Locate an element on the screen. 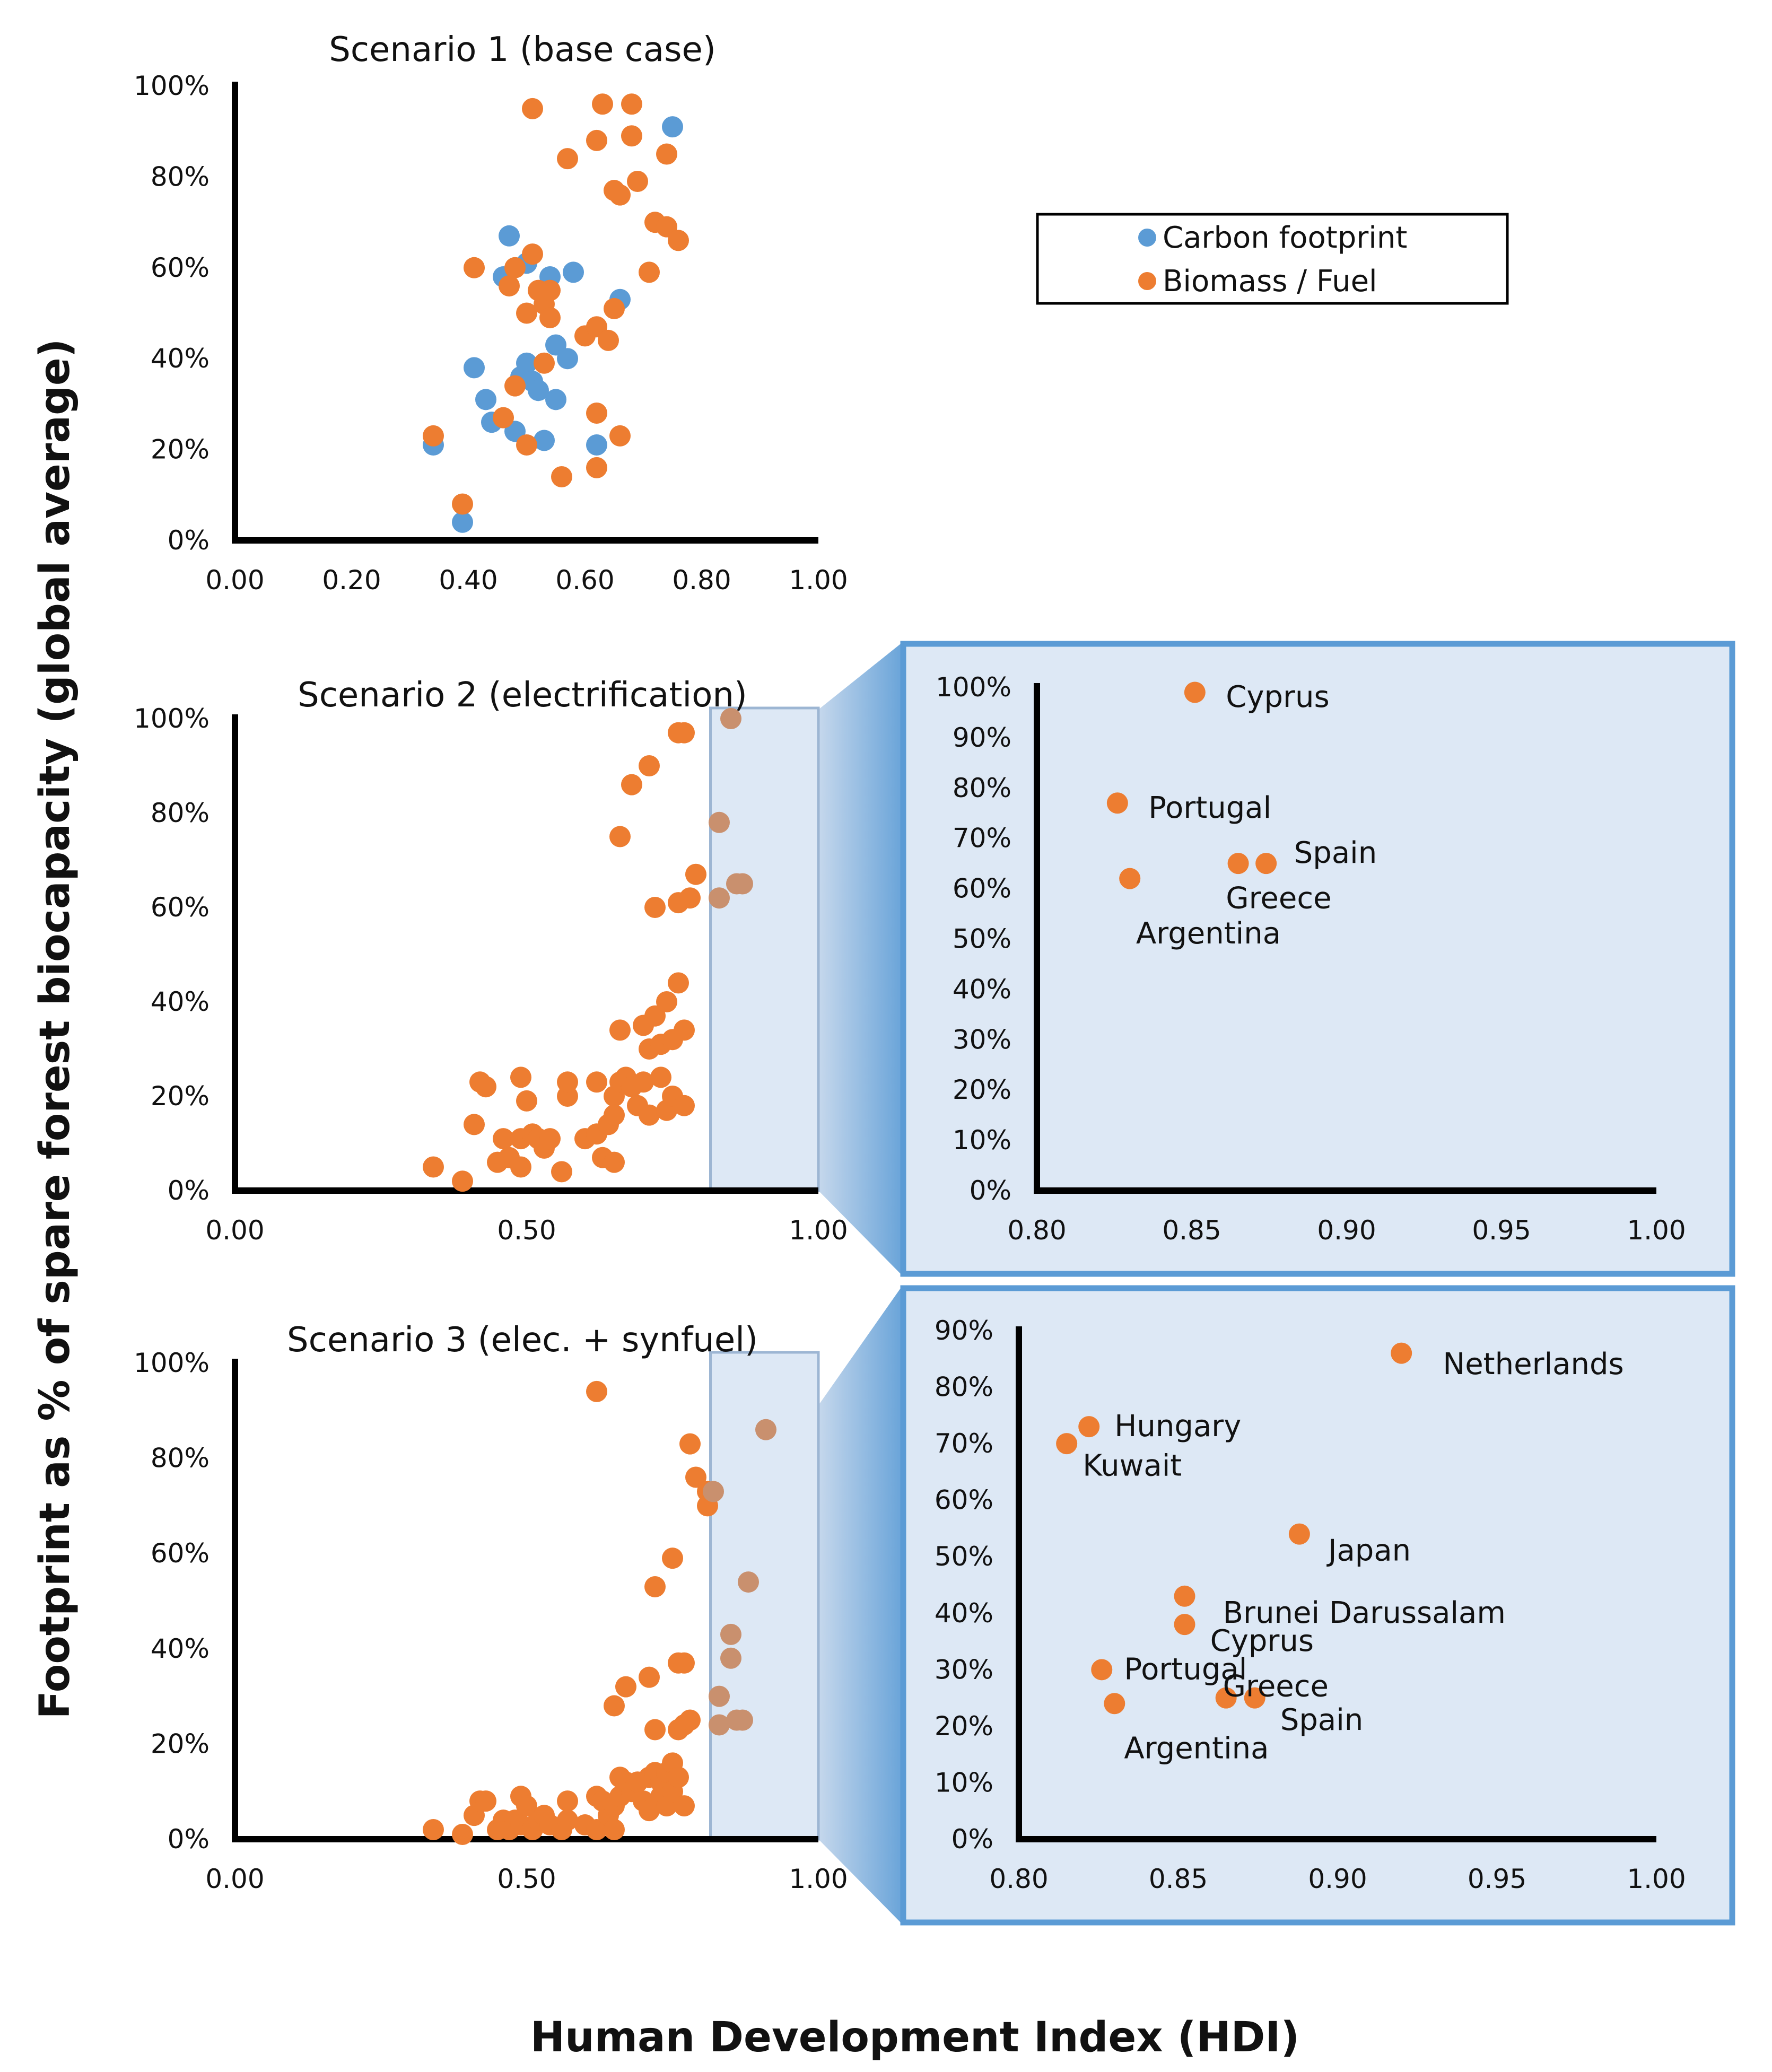 This screenshot has width=1772, height=2072. country-label: Argentina is located at coordinates (1208, 933).